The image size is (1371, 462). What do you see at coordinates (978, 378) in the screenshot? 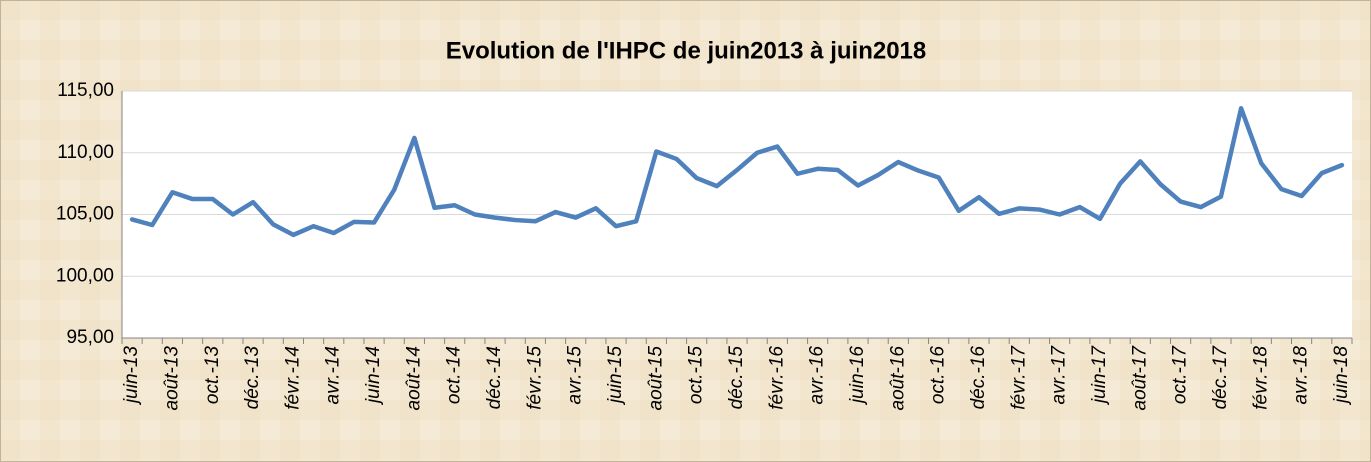
I see `x-tick-label: déc.-16` at bounding box center [978, 378].